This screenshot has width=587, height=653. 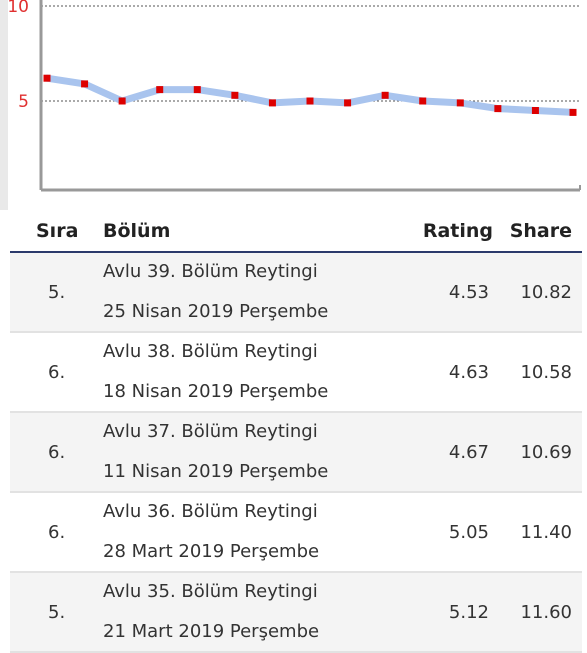 I want to click on row-share: 10.58, so click(x=546, y=372).